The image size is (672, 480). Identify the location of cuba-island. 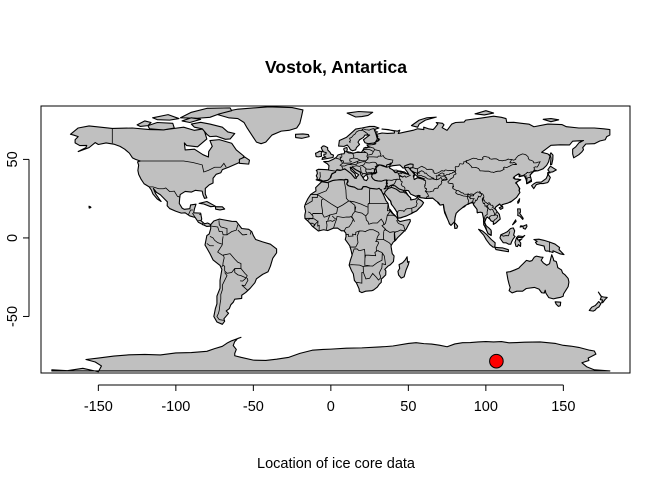
(207, 203).